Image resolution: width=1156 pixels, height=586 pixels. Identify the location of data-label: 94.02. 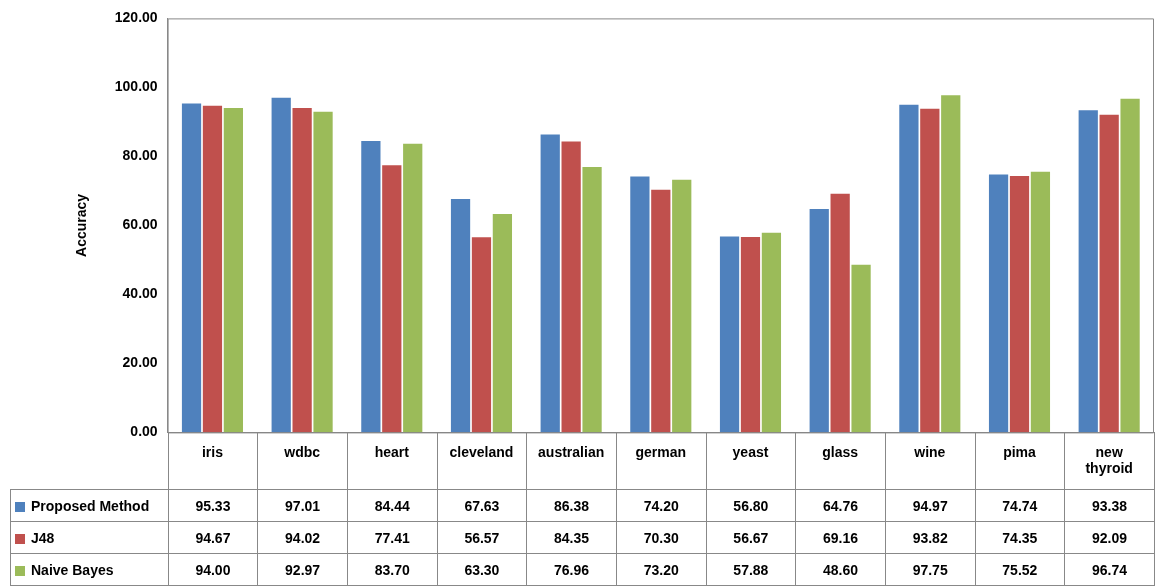
(302, 537).